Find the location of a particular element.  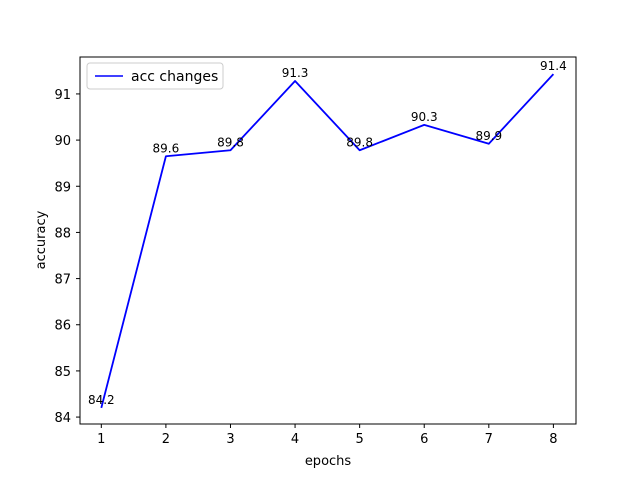

x-tick-label: 6 is located at coordinates (424, 439).